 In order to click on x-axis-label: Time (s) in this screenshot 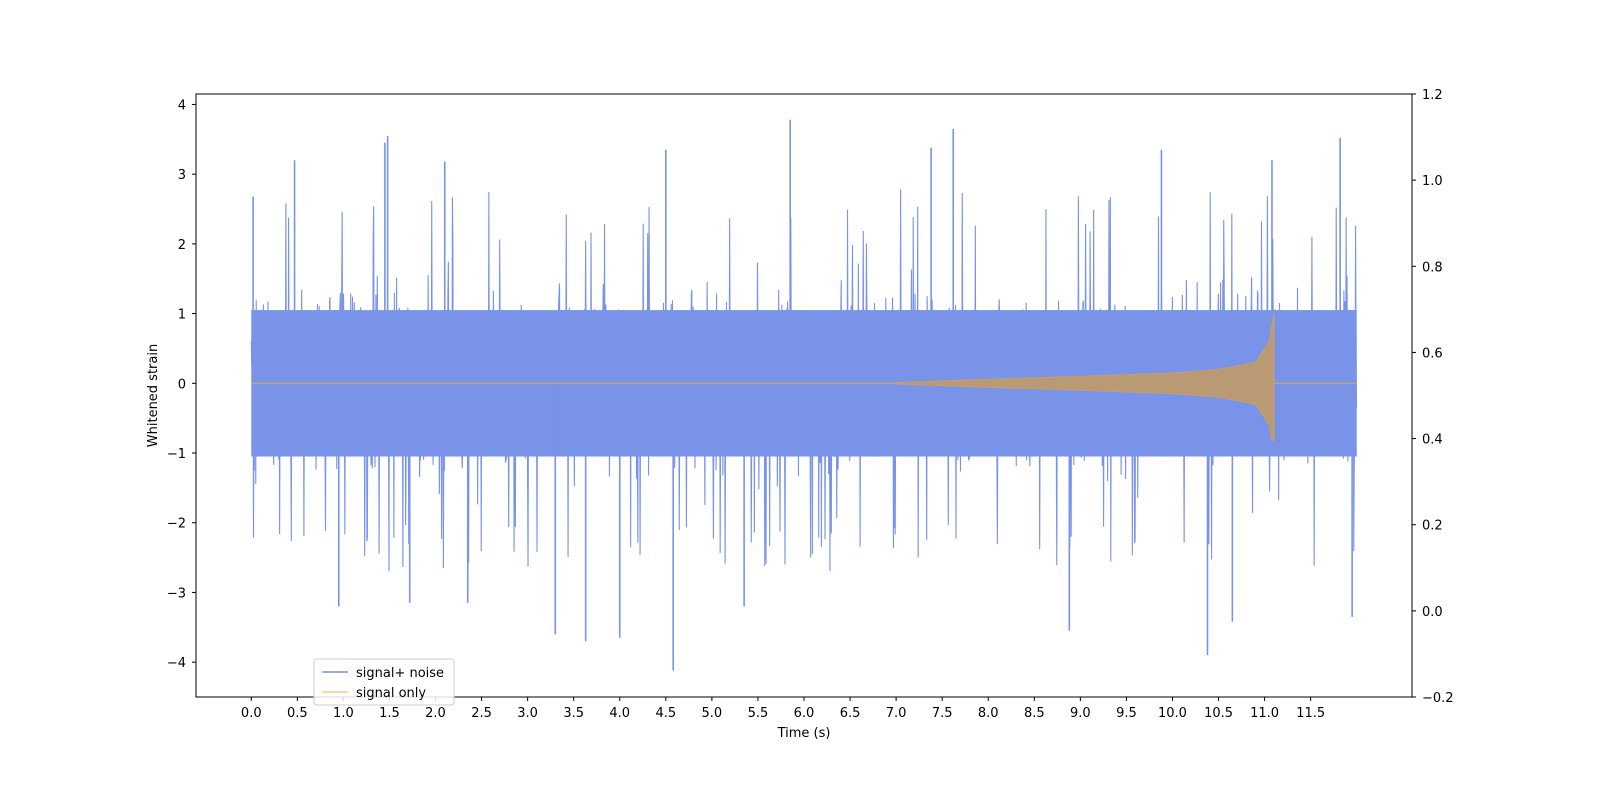, I will do `click(804, 733)`.